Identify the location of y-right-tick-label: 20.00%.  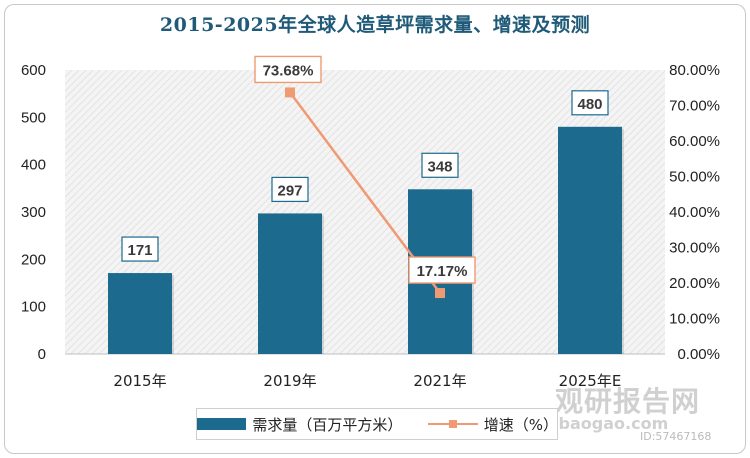
(694, 283).